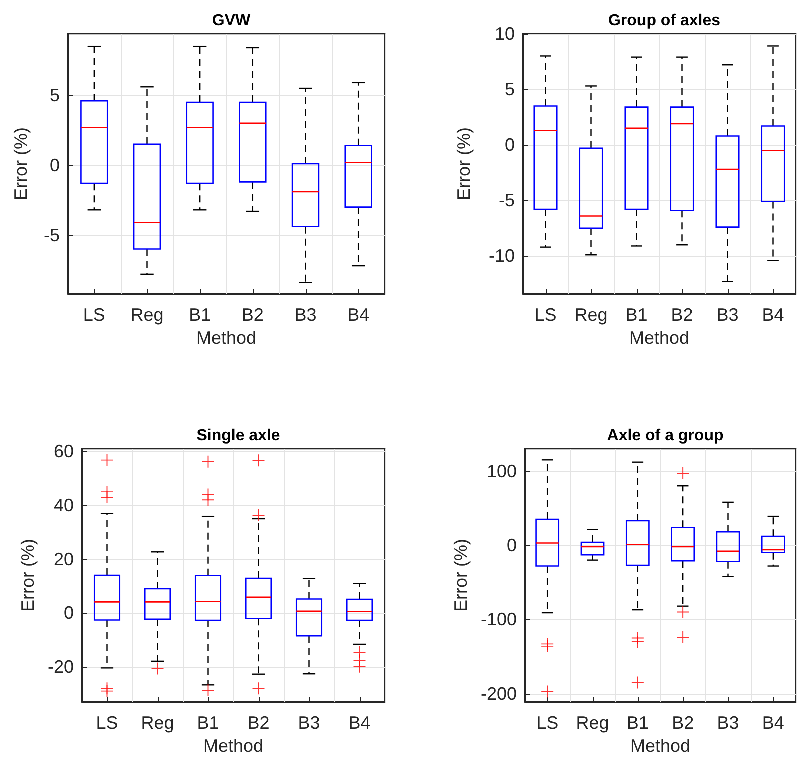 This screenshot has width=798, height=760. I want to click on y-tick-label: 20, so click(64, 559).